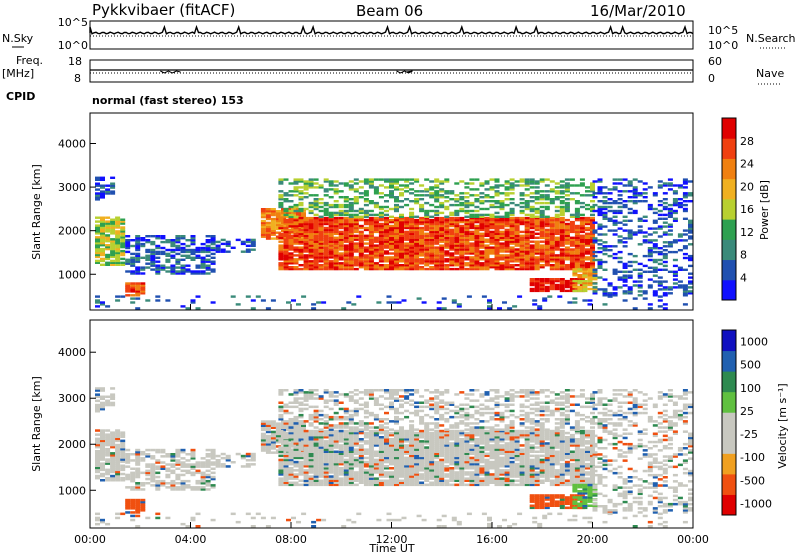 The height and width of the screenshot is (554, 800). I want to click on power-ylabel: Slant Range [km], so click(36, 212).